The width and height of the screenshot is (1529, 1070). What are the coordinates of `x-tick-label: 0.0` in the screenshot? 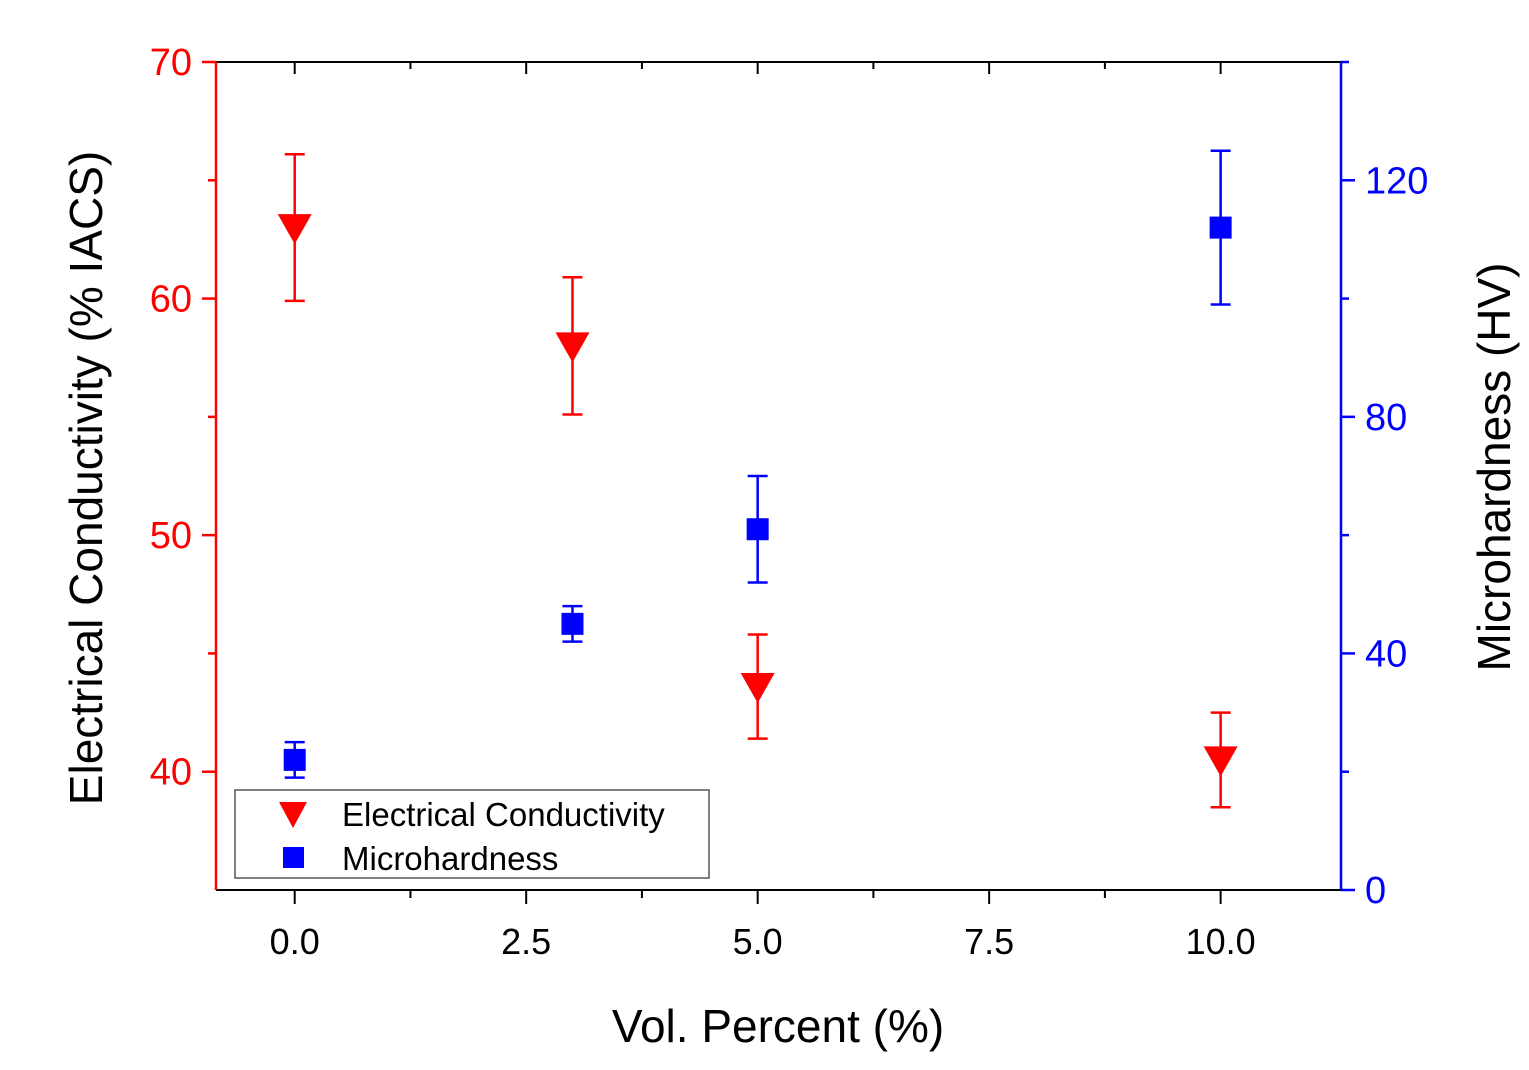 It's located at (295, 941).